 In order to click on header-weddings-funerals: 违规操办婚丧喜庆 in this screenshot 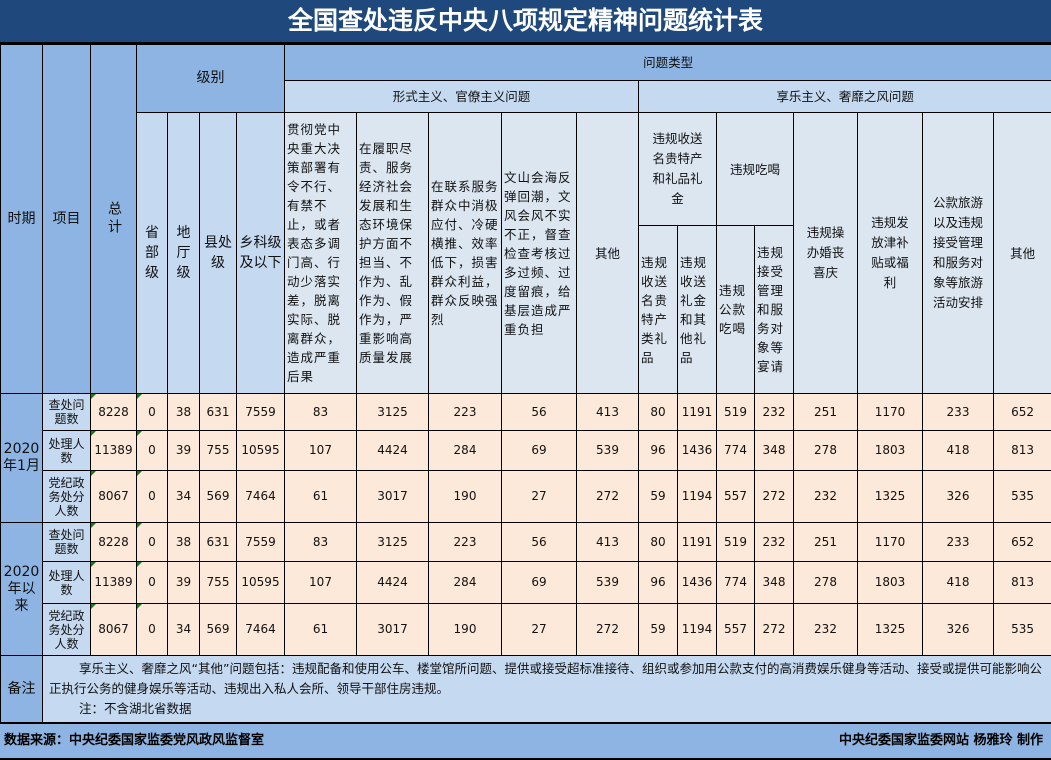, I will do `click(825, 253)`.